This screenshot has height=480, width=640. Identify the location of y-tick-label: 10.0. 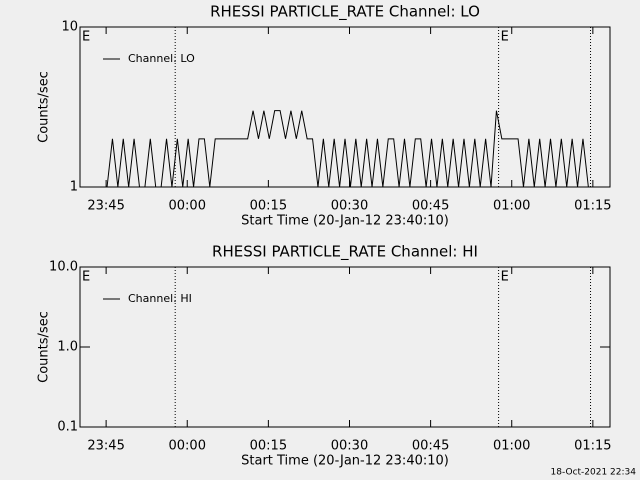
(63, 267).